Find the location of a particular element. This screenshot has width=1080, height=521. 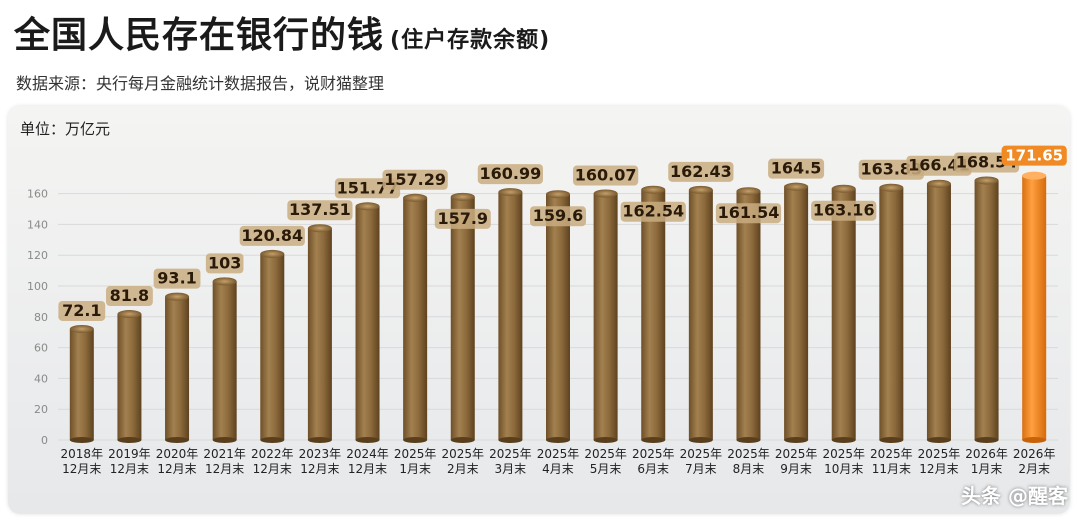

y-tick-label: 40 is located at coordinates (41, 378).